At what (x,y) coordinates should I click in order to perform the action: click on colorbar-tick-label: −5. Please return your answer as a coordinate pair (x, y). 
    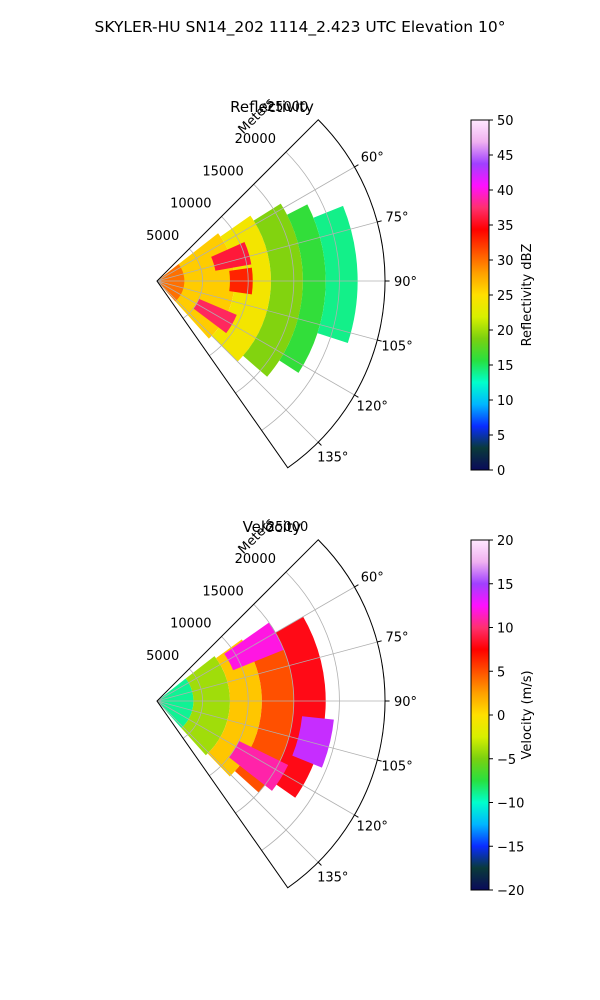
    Looking at the image, I should click on (506, 760).